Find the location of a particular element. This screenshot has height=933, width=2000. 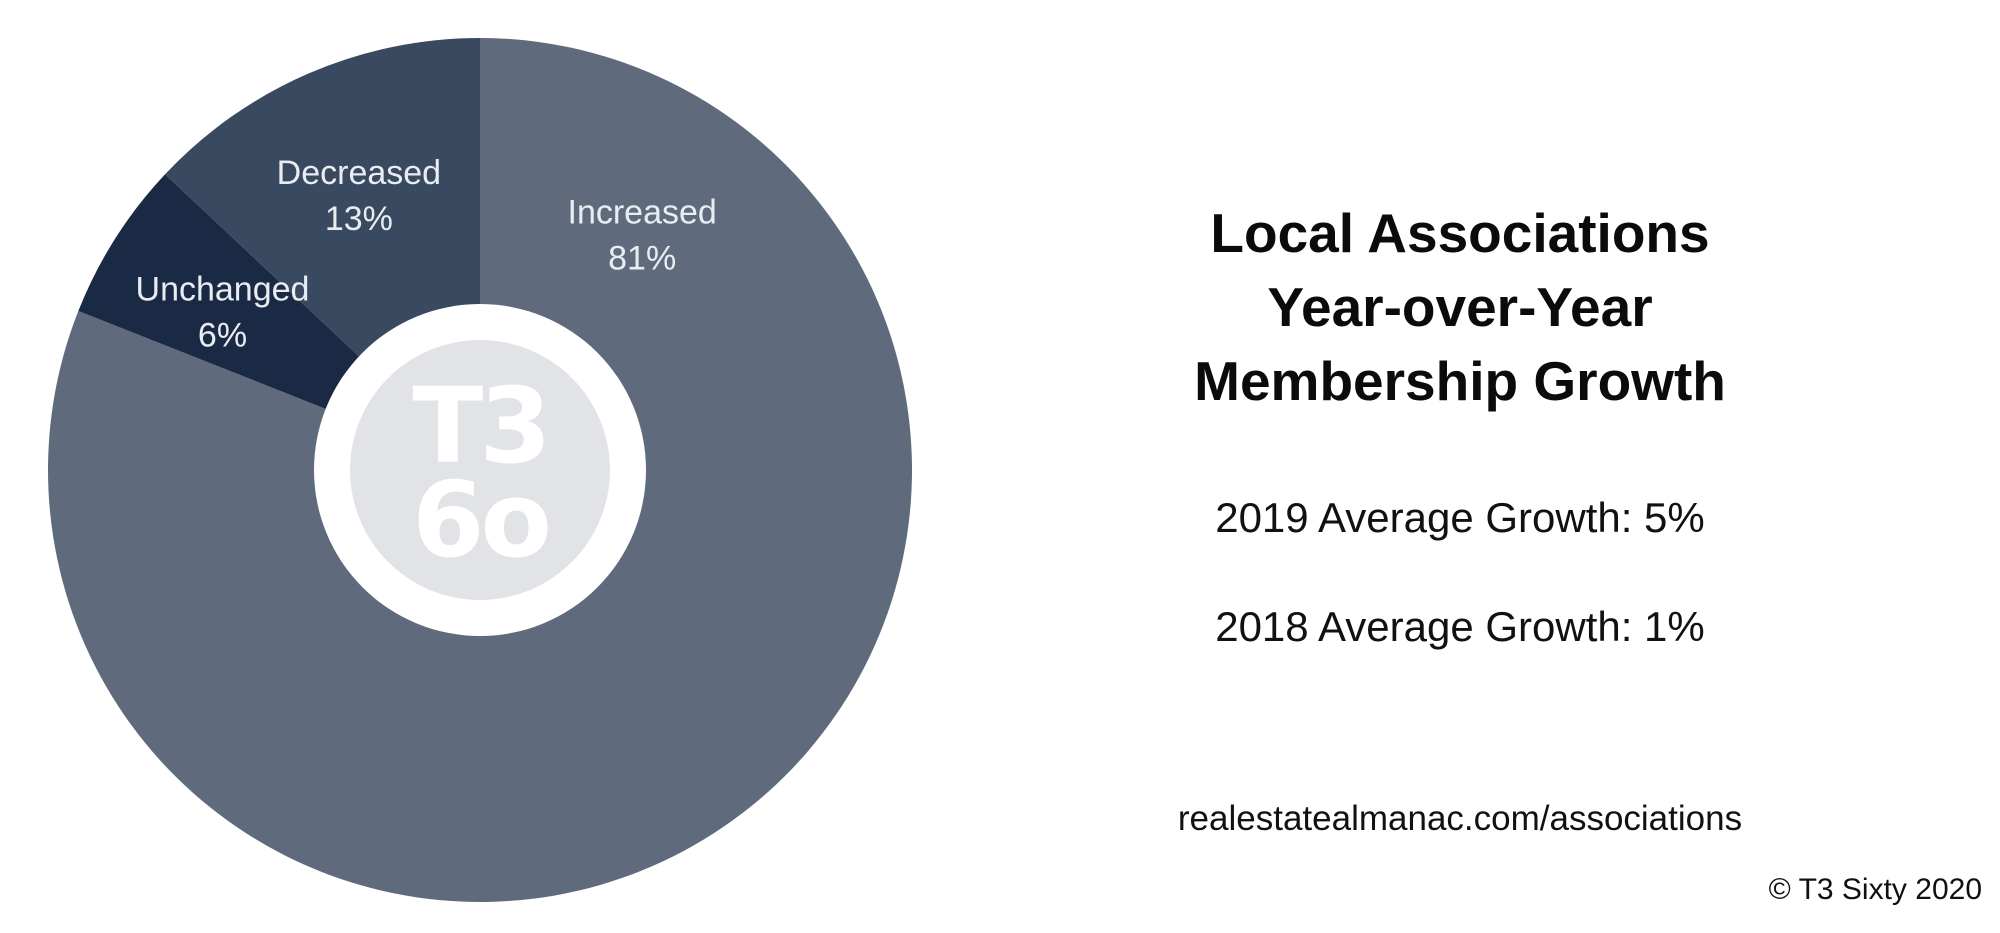

slice-value-unchanged: 6% is located at coordinates (222, 336).